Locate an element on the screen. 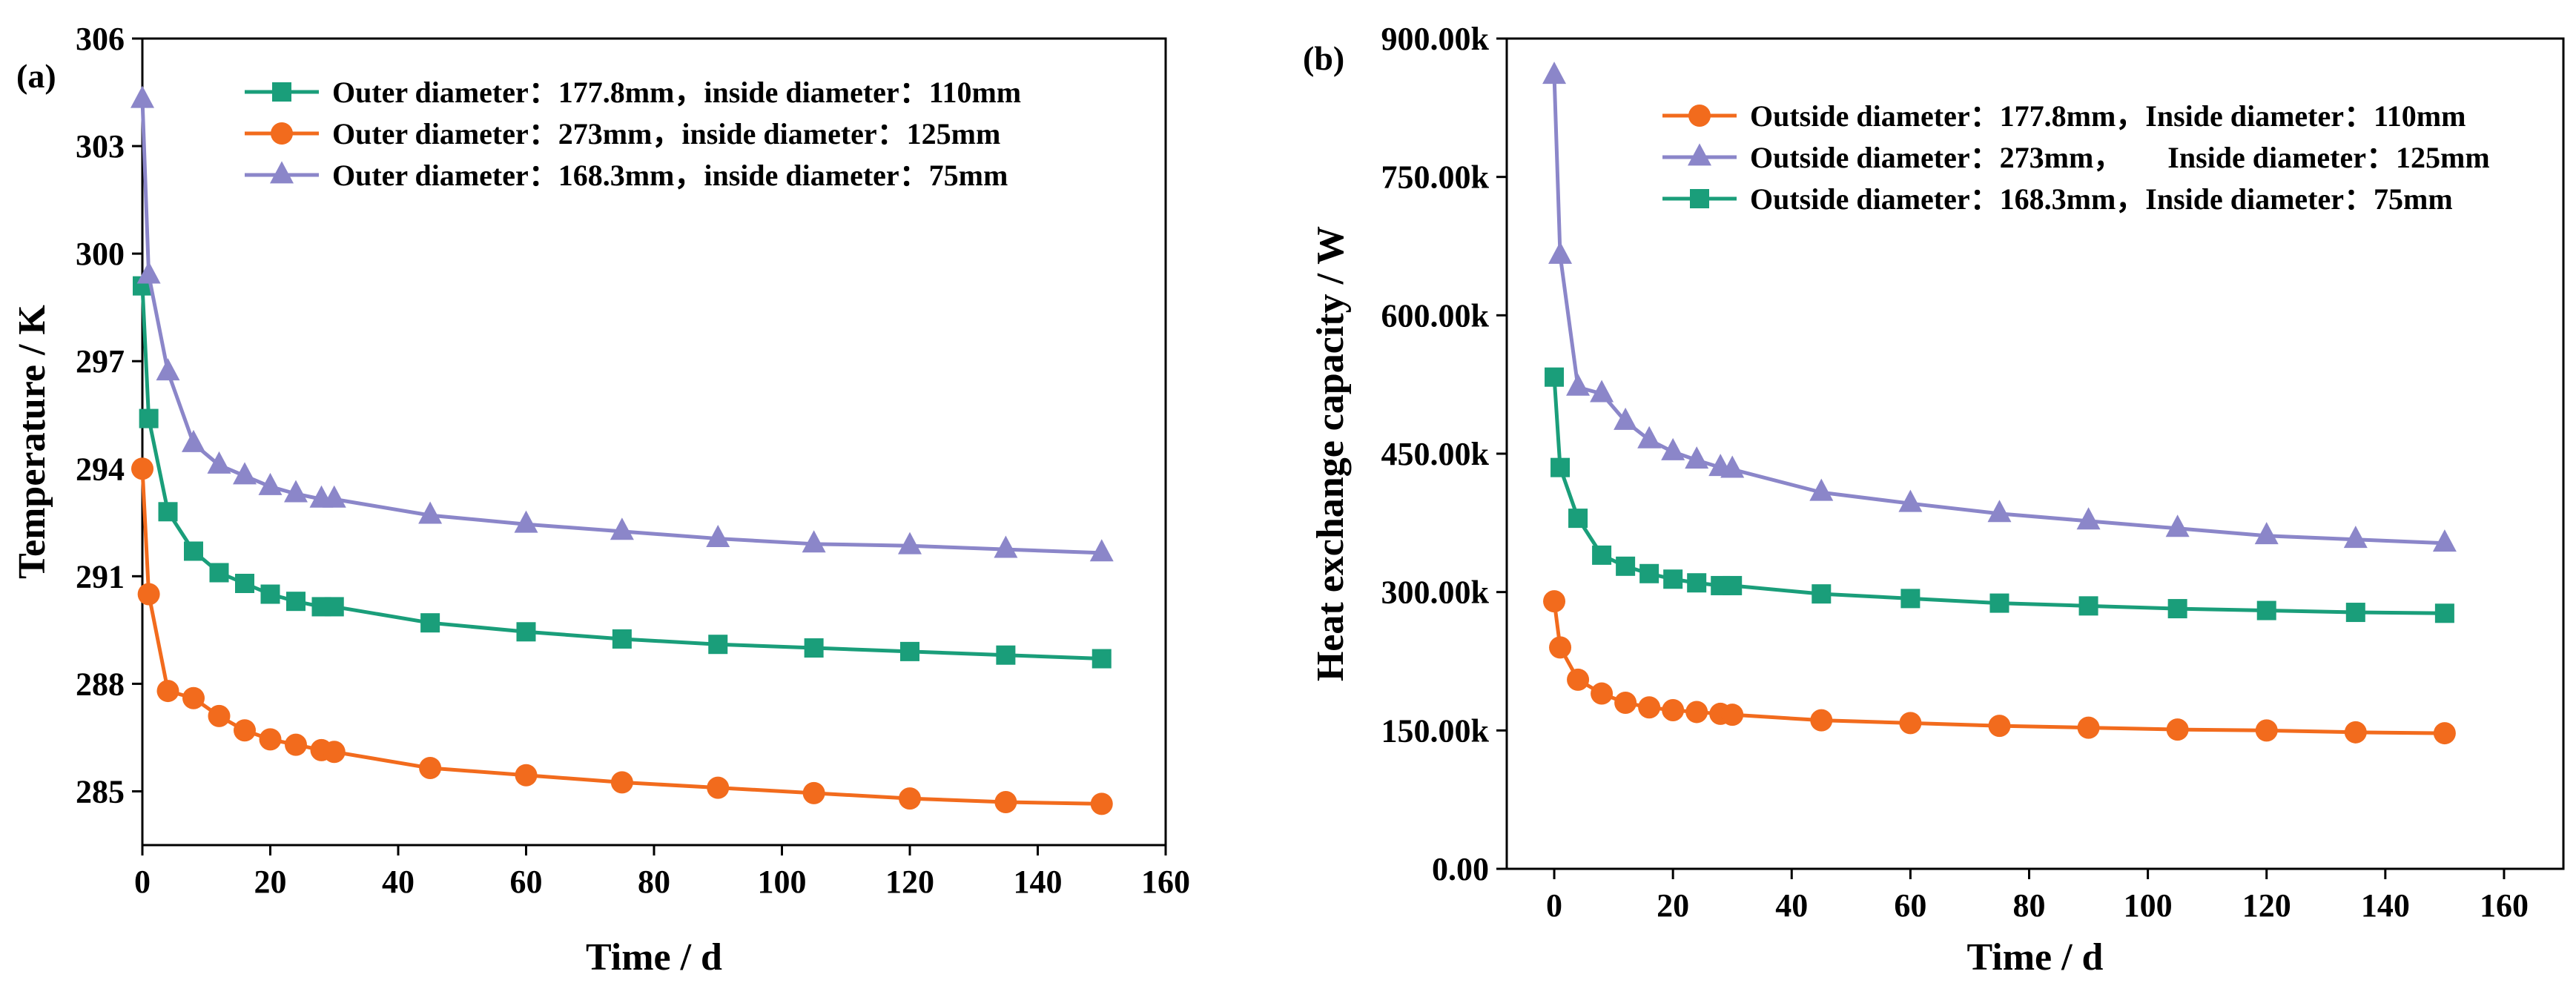 Image resolution: width=2576 pixels, height=1003 pixels. y-tick-label: 300.00k is located at coordinates (1435, 593).